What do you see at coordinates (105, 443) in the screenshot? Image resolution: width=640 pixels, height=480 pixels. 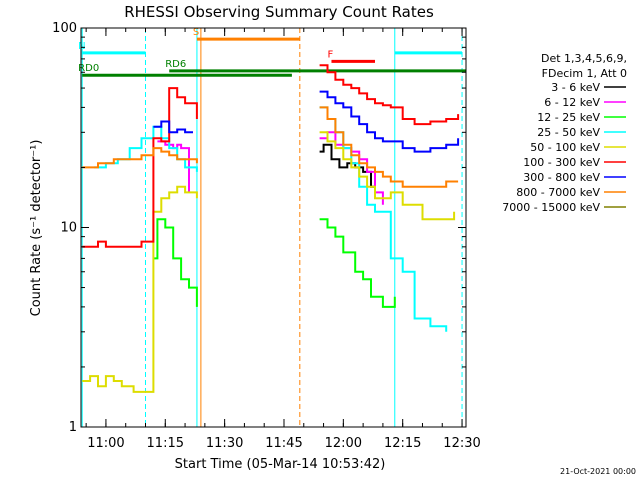 I see `x-tick-label-0: 11:00` at bounding box center [105, 443].